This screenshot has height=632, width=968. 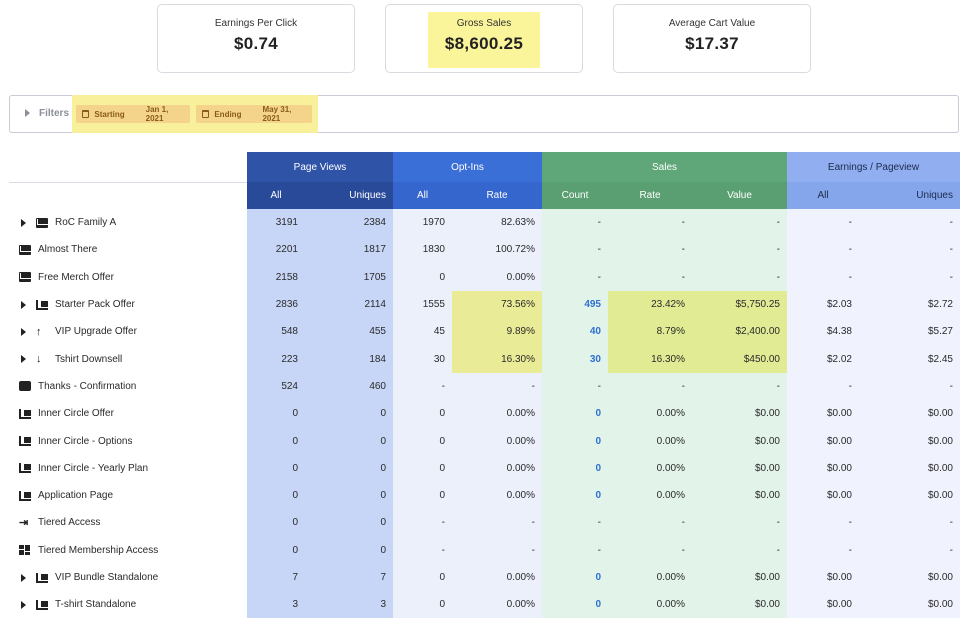 What do you see at coordinates (85, 441) in the screenshot?
I see `step-name: Inner Circle - Options` at bounding box center [85, 441].